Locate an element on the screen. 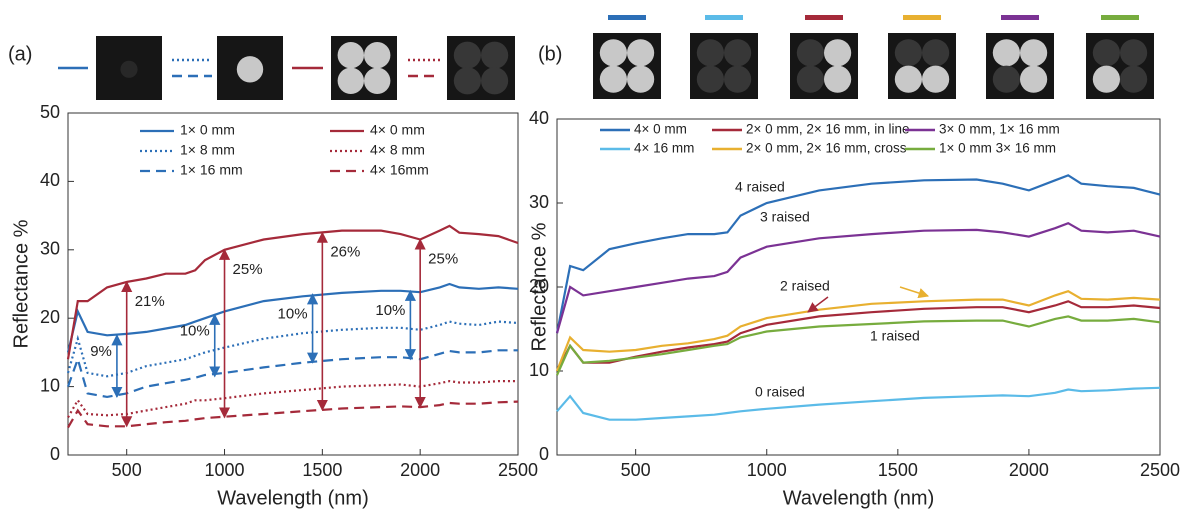  legend-label: 4× 8 mm is located at coordinates (397, 150).